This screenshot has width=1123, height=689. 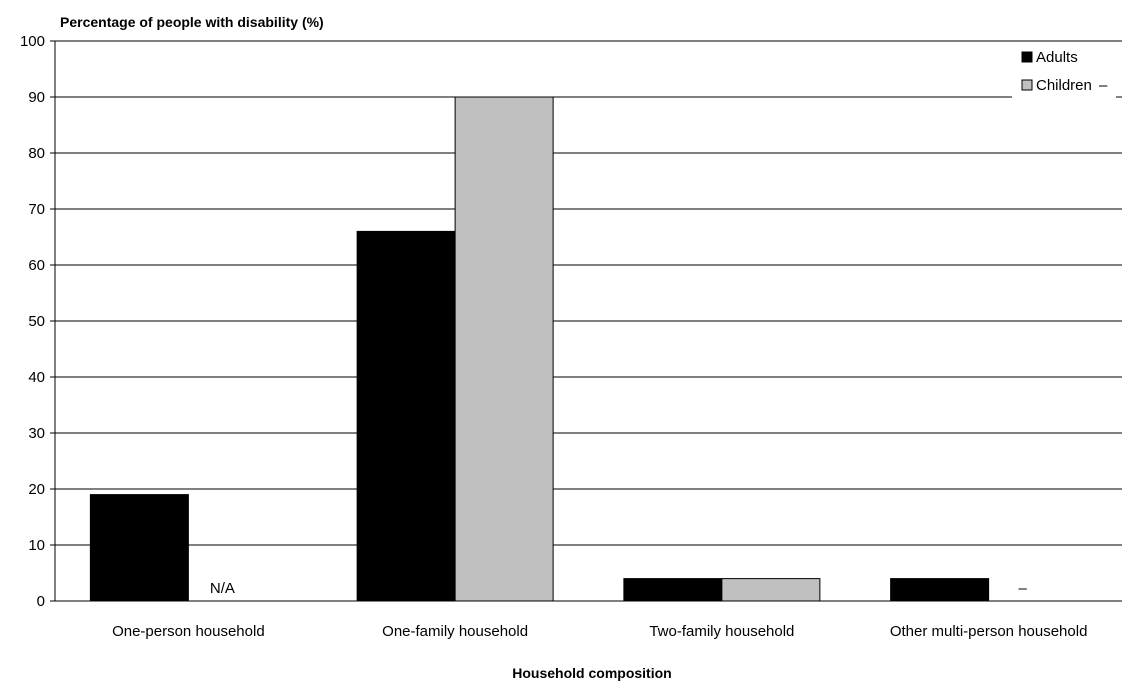 What do you see at coordinates (41, 601) in the screenshot?
I see `y-tick-label: 0` at bounding box center [41, 601].